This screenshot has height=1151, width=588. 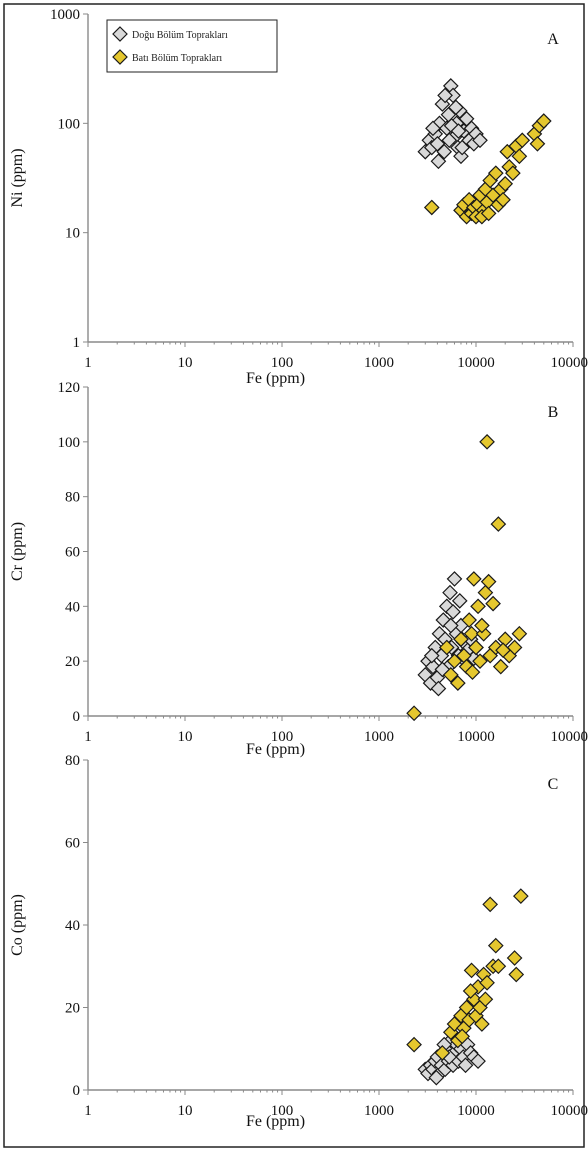 I want to click on y-tick-label: 120, so click(x=69, y=388).